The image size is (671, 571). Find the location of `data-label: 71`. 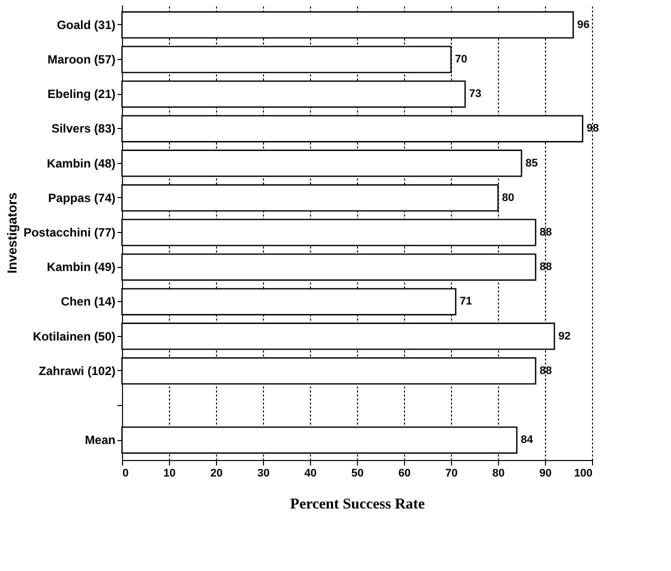

data-label: 71 is located at coordinates (466, 302).